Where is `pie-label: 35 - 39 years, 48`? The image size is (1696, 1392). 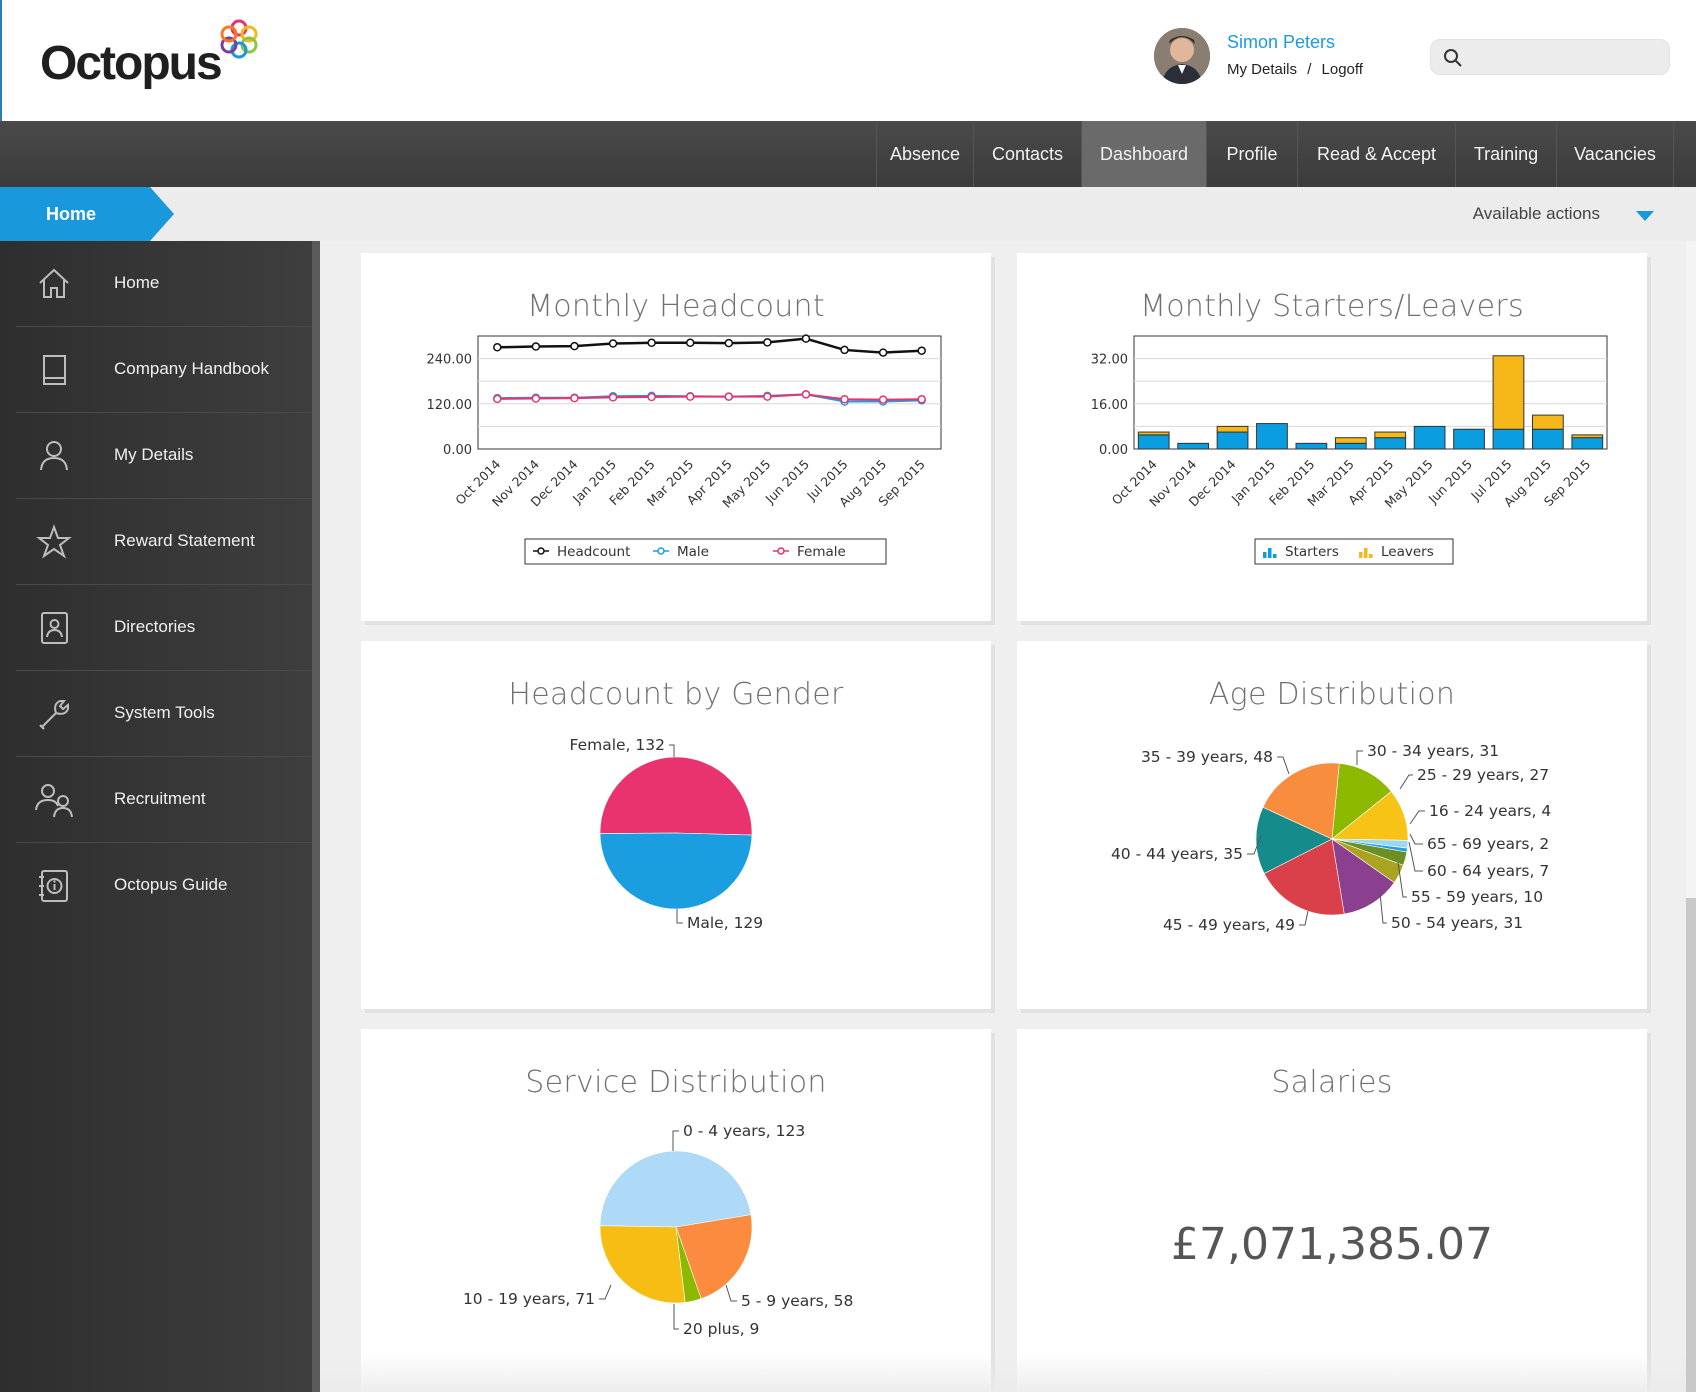 pie-label: 35 - 39 years, 48 is located at coordinates (1207, 757).